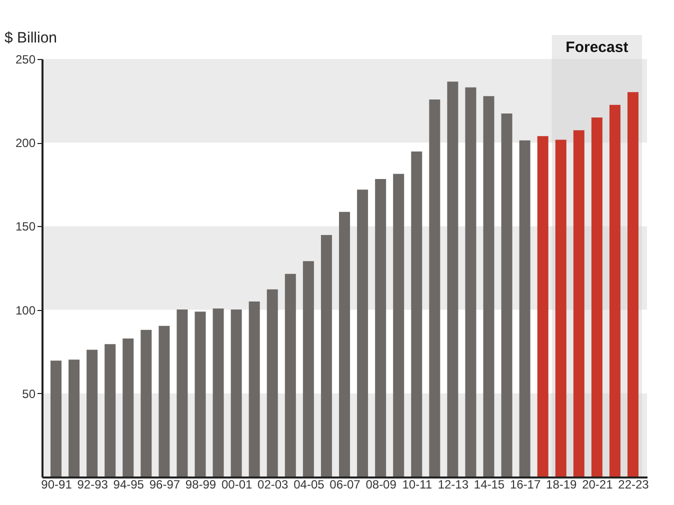 The width and height of the screenshot is (674, 505). I want to click on x-tick-label: 12-13, so click(453, 485).